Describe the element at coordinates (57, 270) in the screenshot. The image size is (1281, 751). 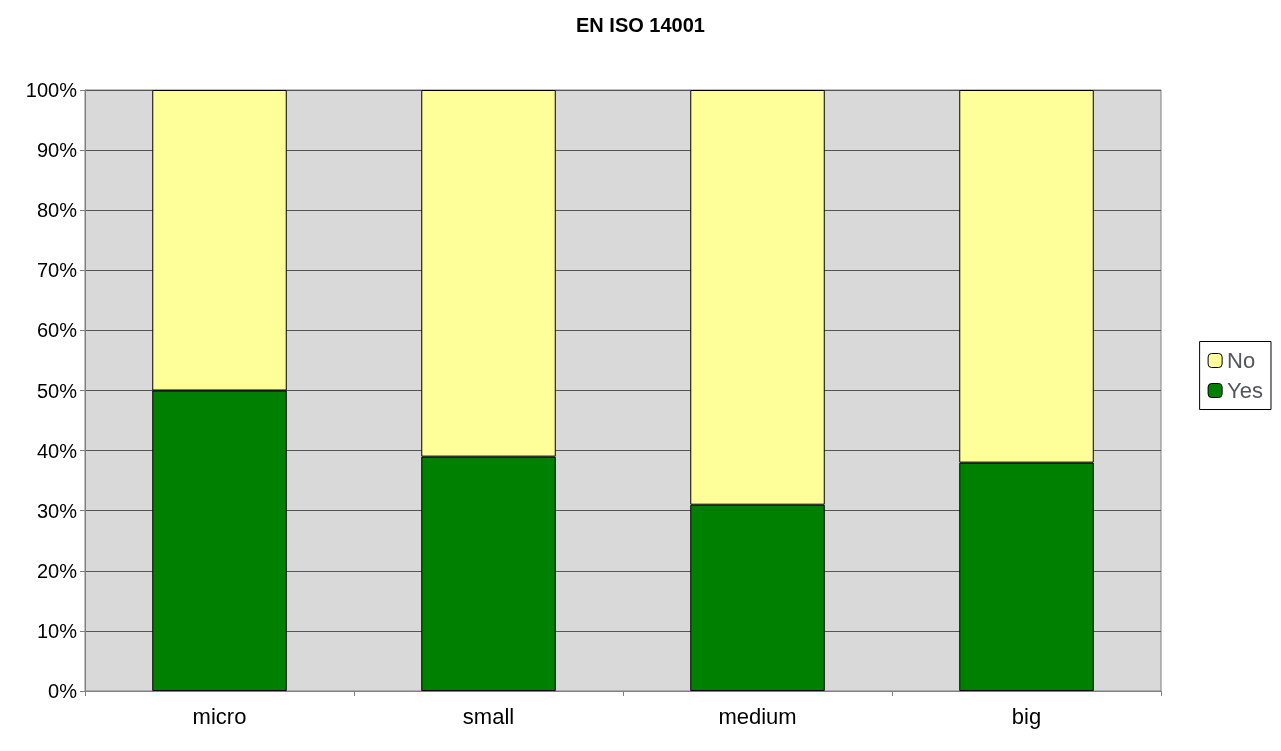
I see `y-tick-label: 70%` at that location.